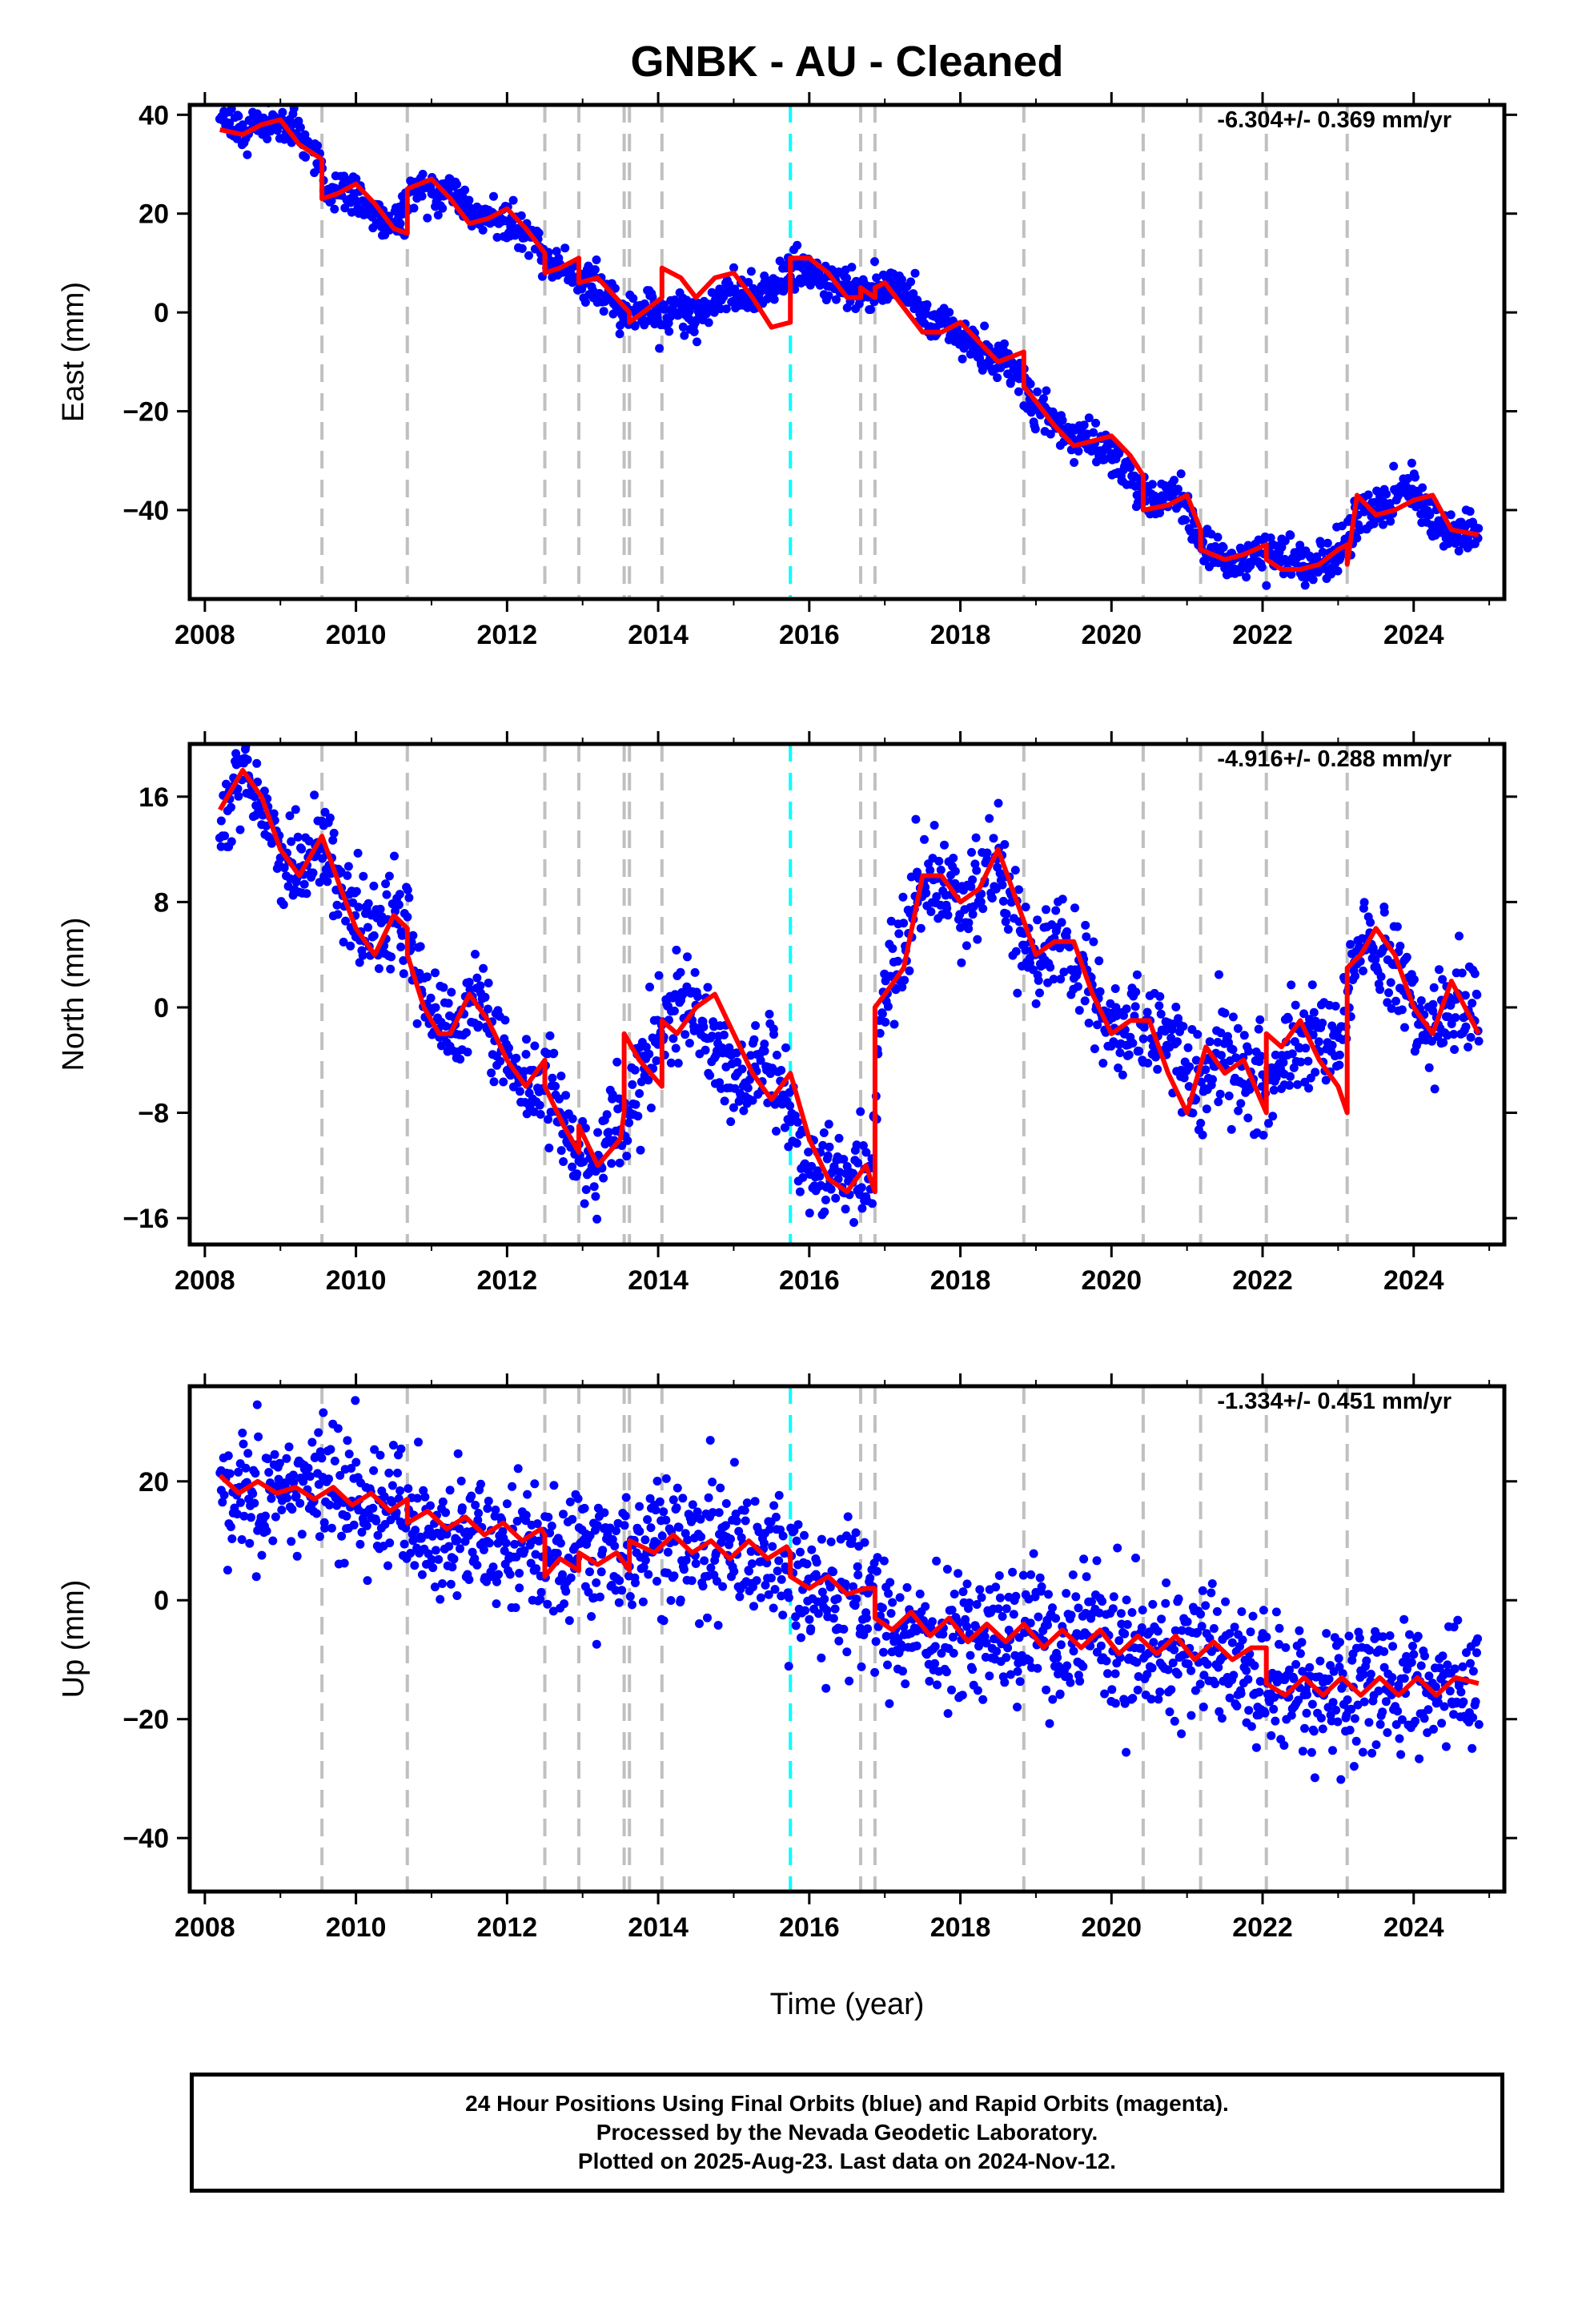  Describe the element at coordinates (356, 1281) in the screenshot. I see `x-tick-label: 2010` at that location.